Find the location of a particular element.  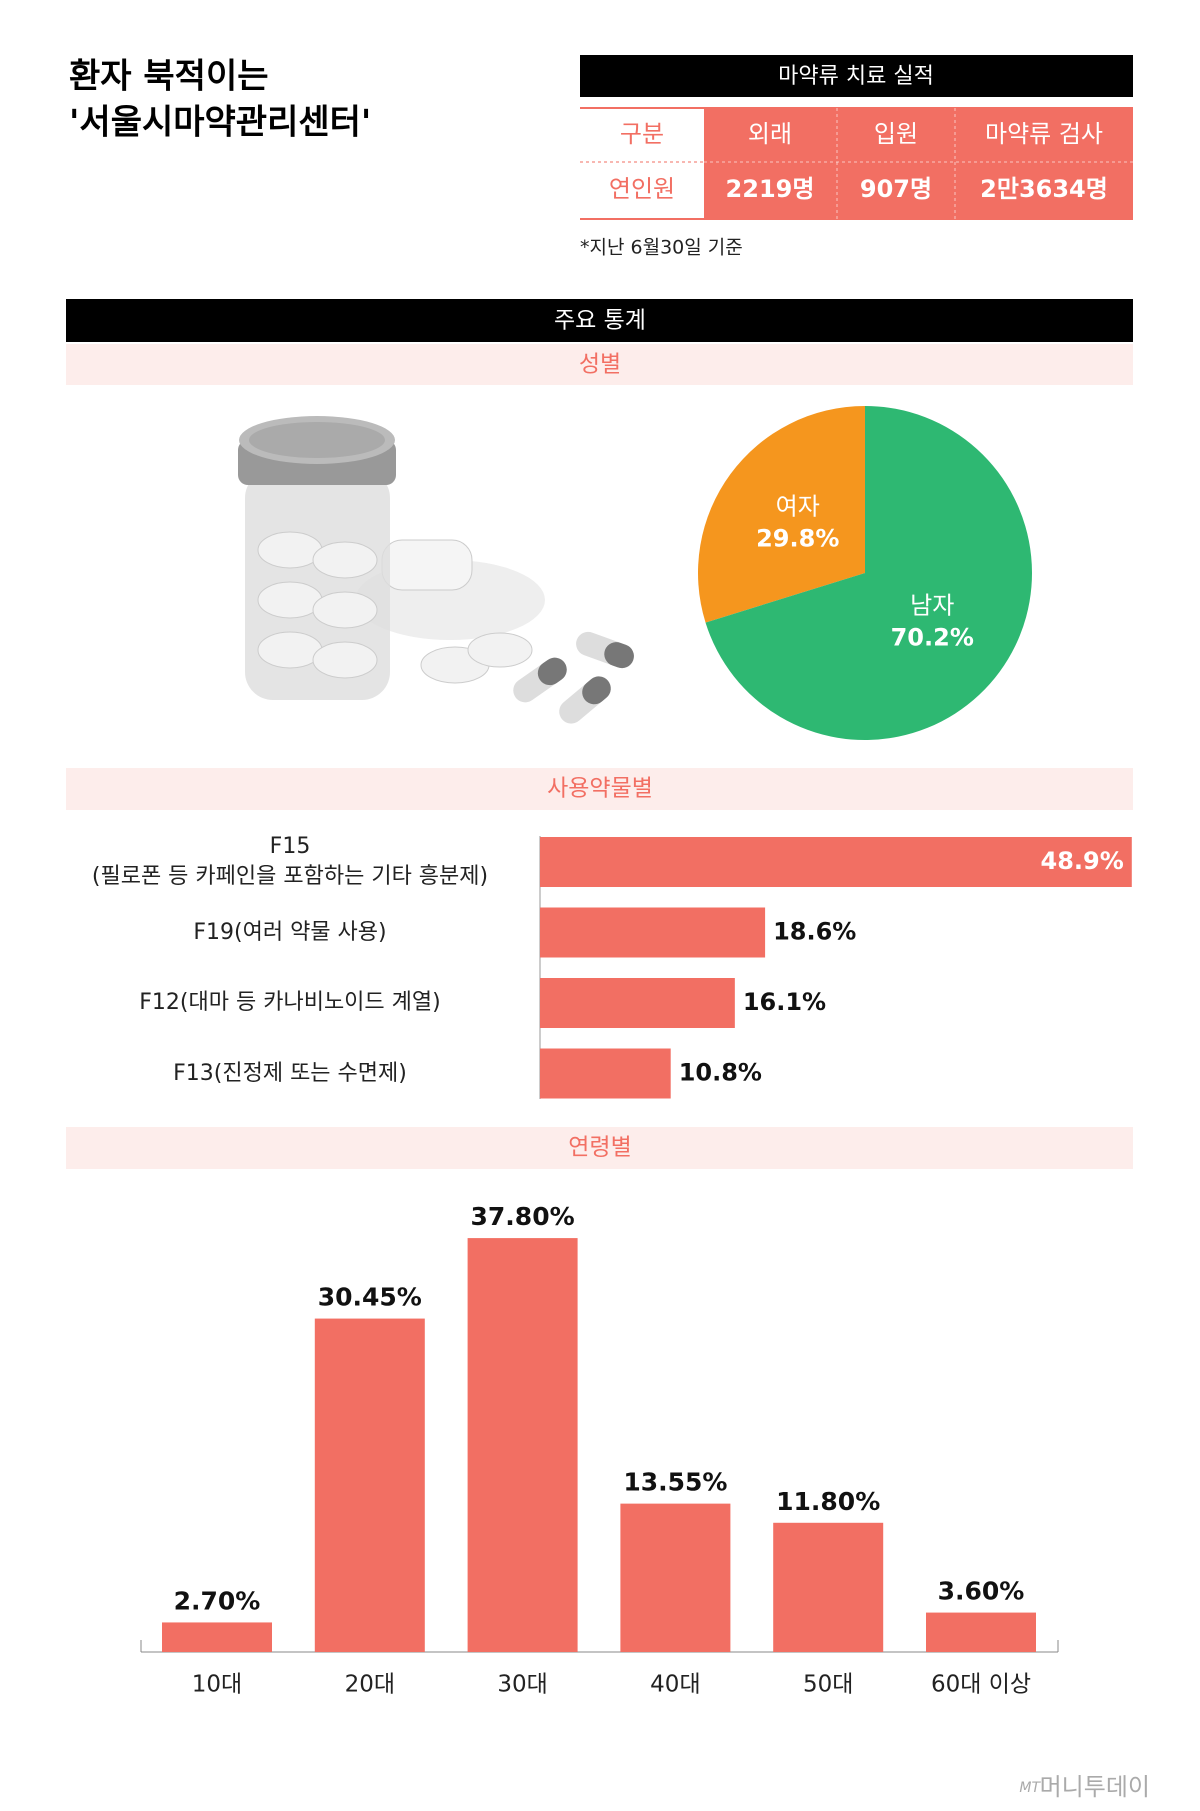

value-label: 2.70% is located at coordinates (217, 1600).